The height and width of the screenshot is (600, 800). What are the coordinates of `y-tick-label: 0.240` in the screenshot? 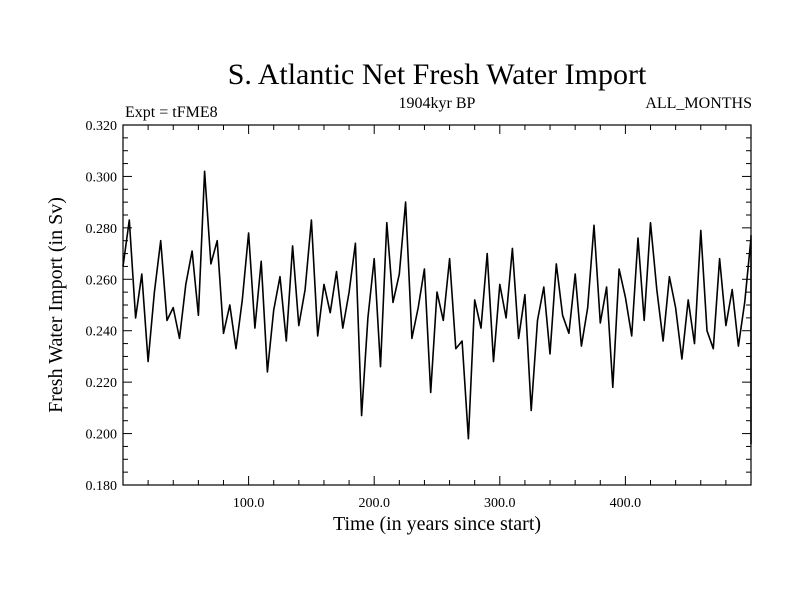 It's located at (102, 332).